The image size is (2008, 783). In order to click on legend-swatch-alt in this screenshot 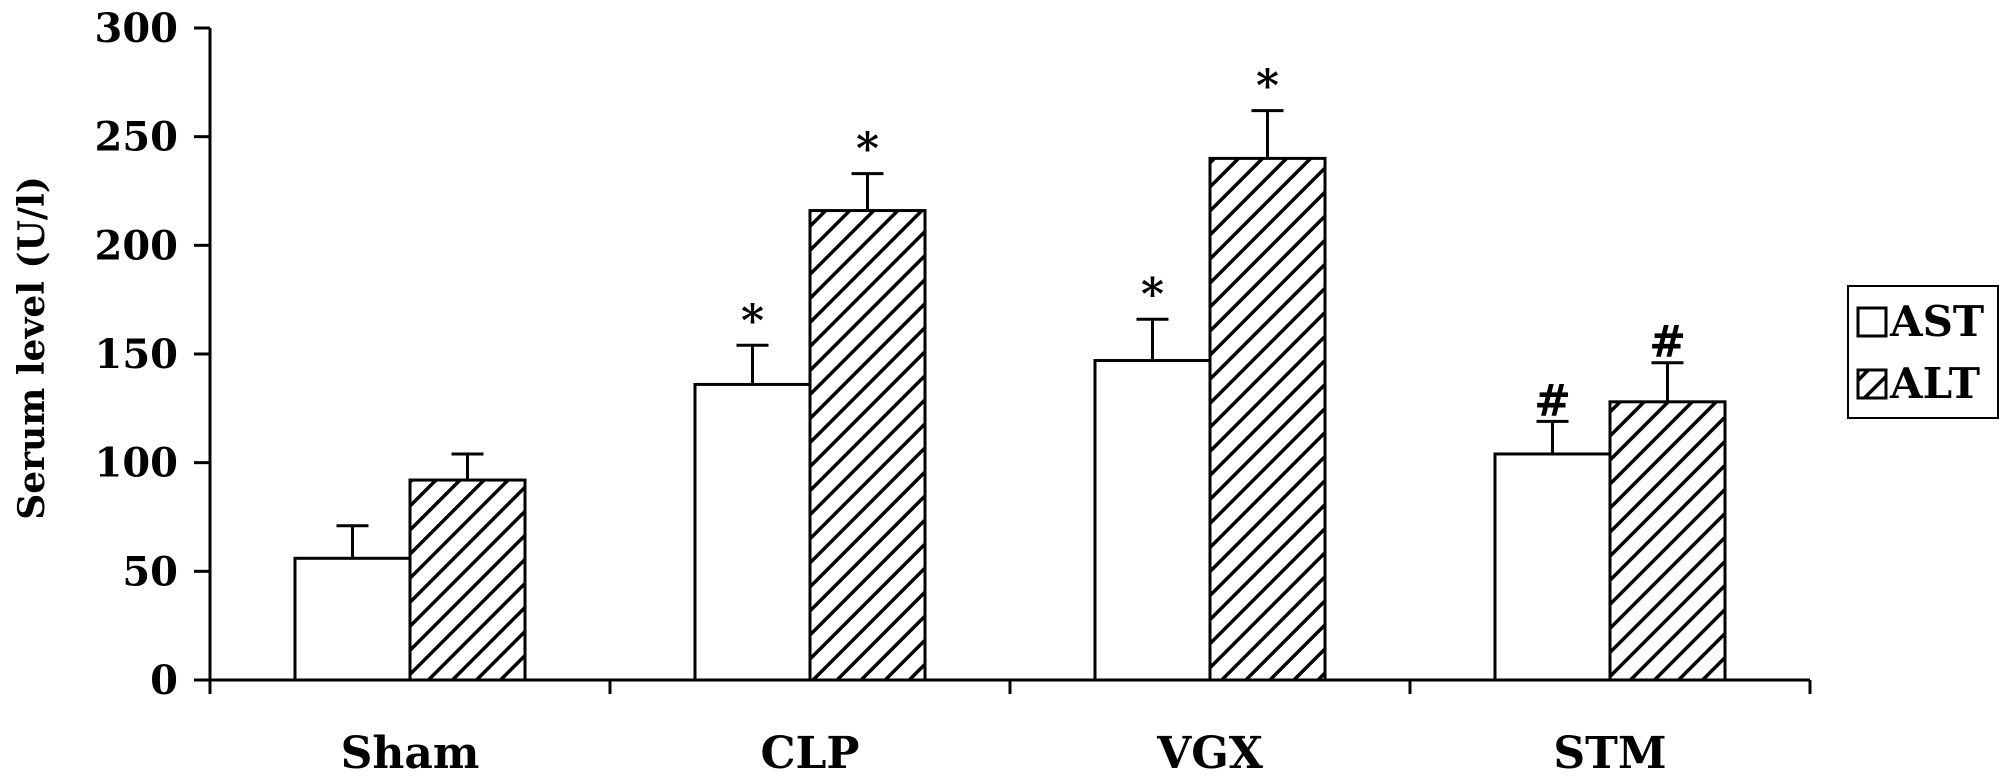, I will do `click(1872, 384)`.